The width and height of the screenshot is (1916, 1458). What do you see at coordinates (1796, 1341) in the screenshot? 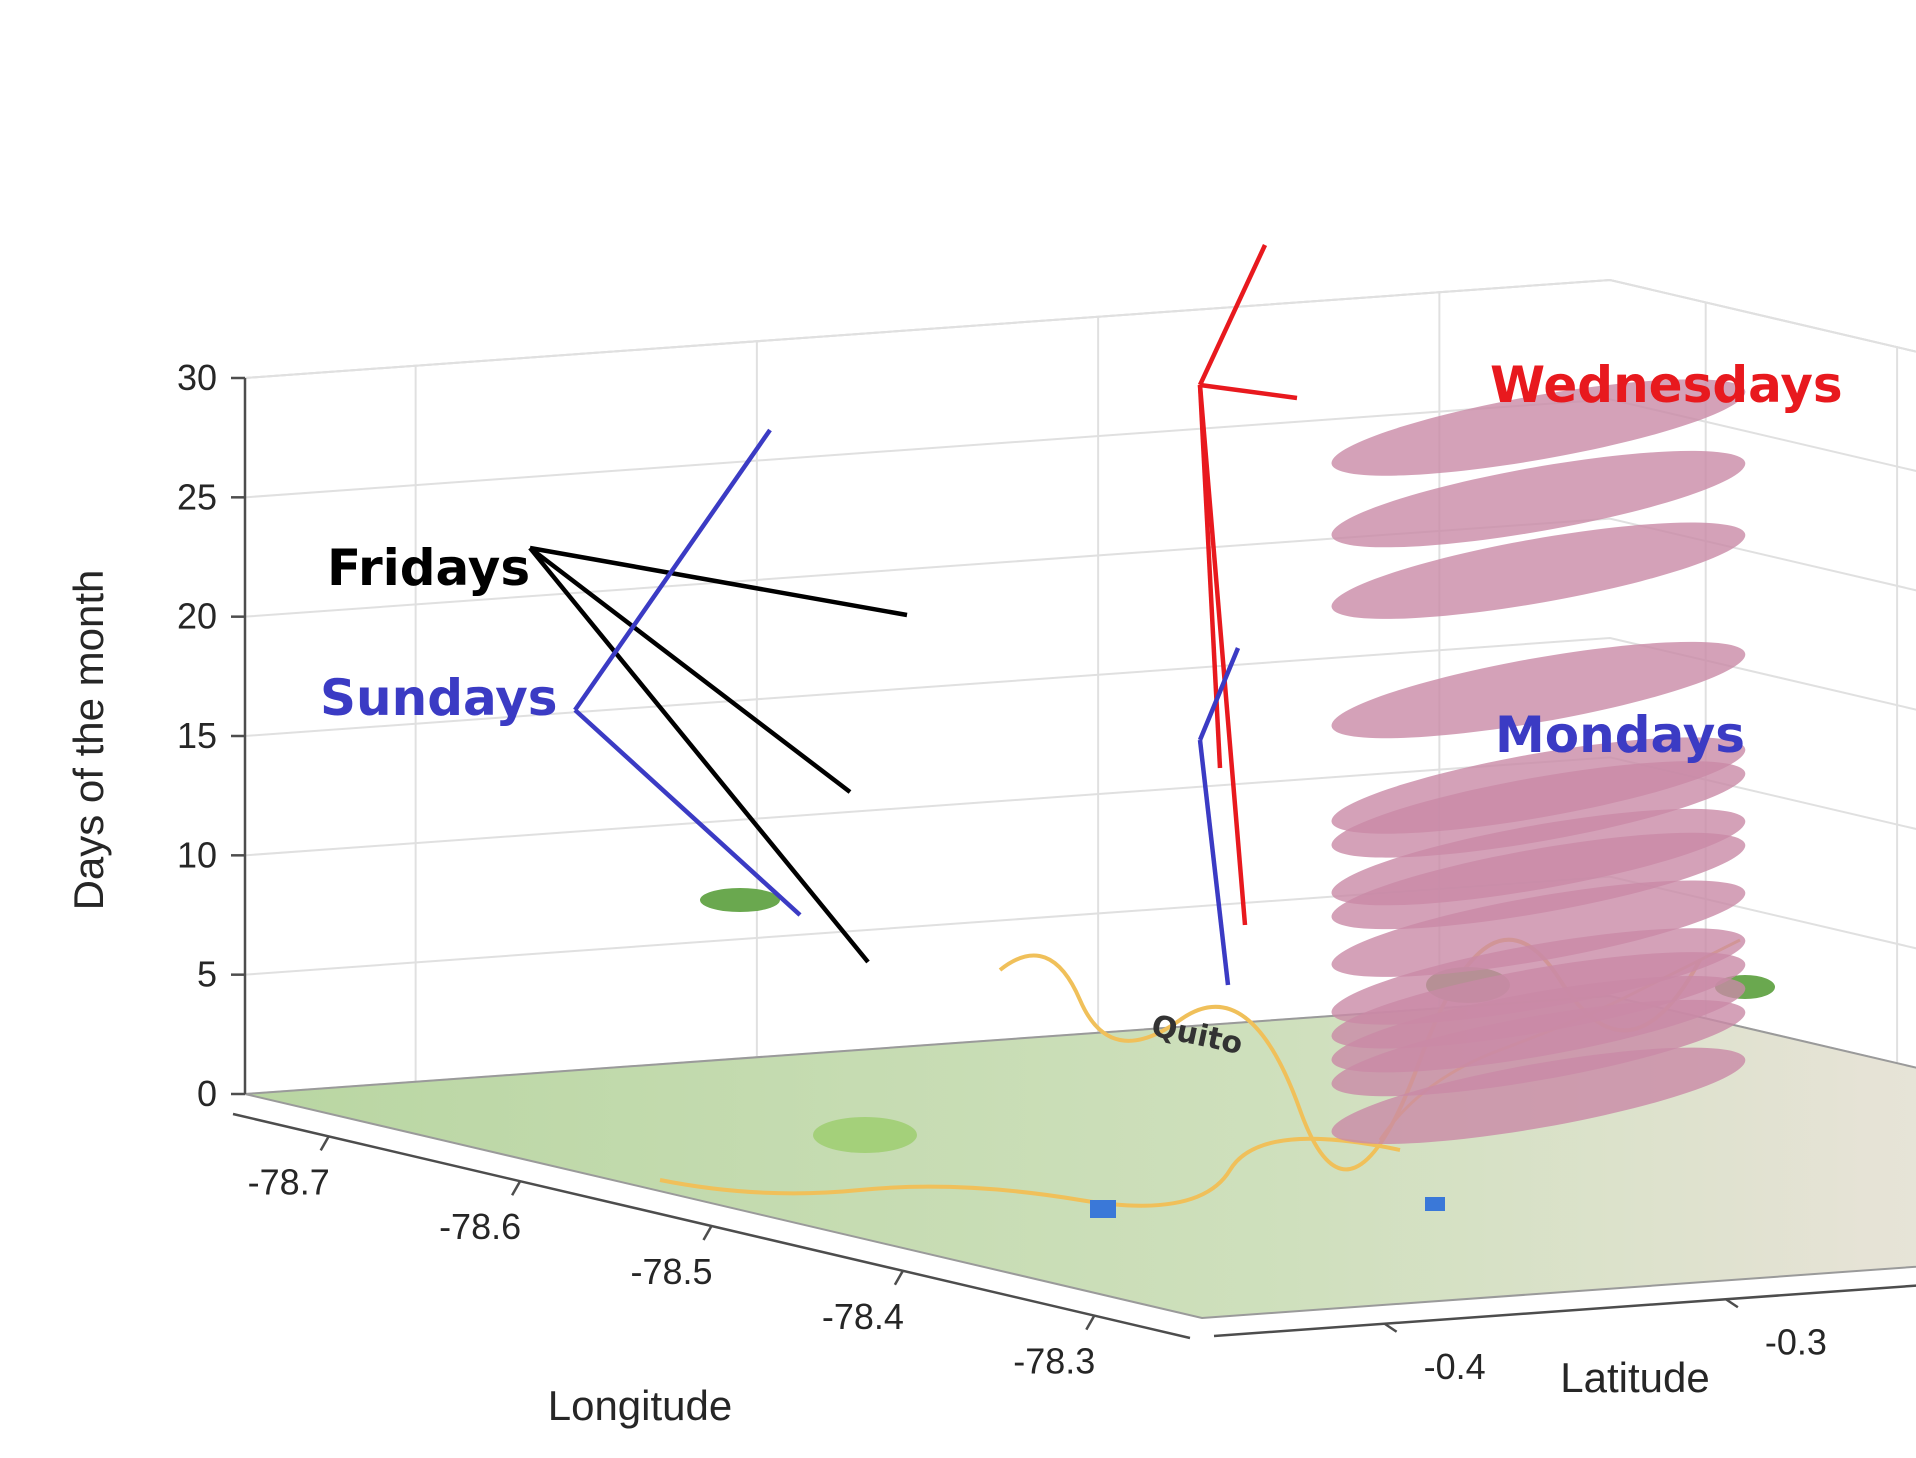
I see `y-tick-label: -0.3` at bounding box center [1796, 1341].